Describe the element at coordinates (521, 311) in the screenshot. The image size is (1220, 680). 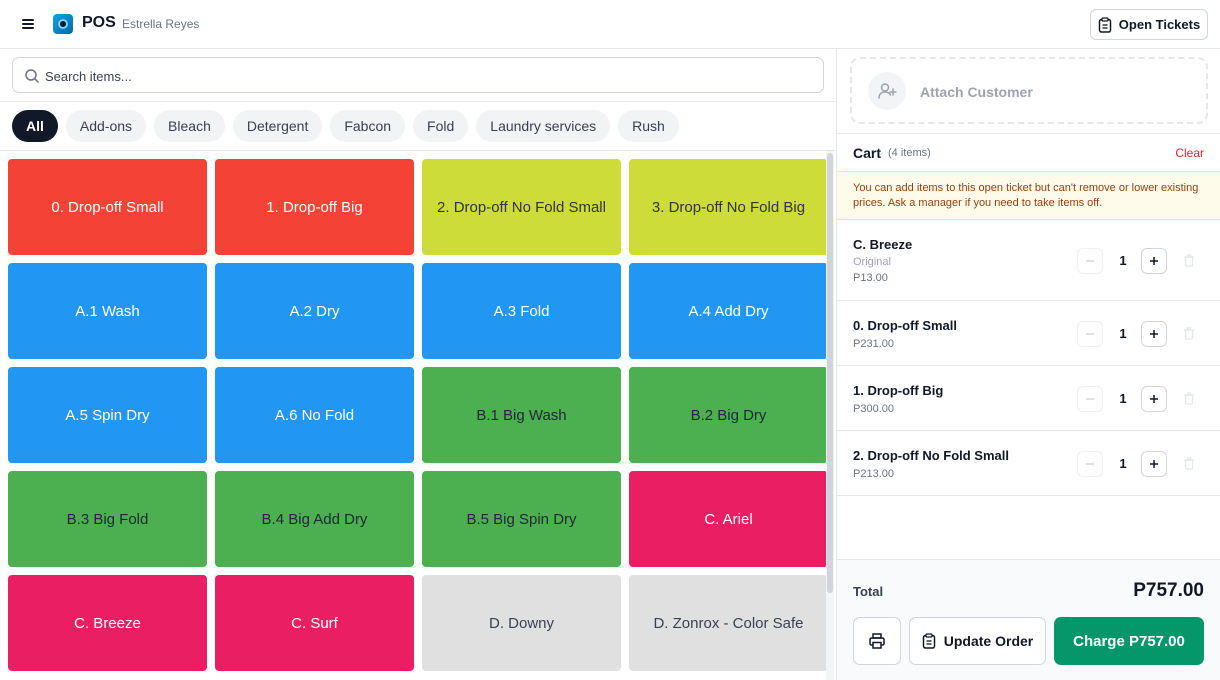
I see `item-tile: A.3 Fold` at that location.